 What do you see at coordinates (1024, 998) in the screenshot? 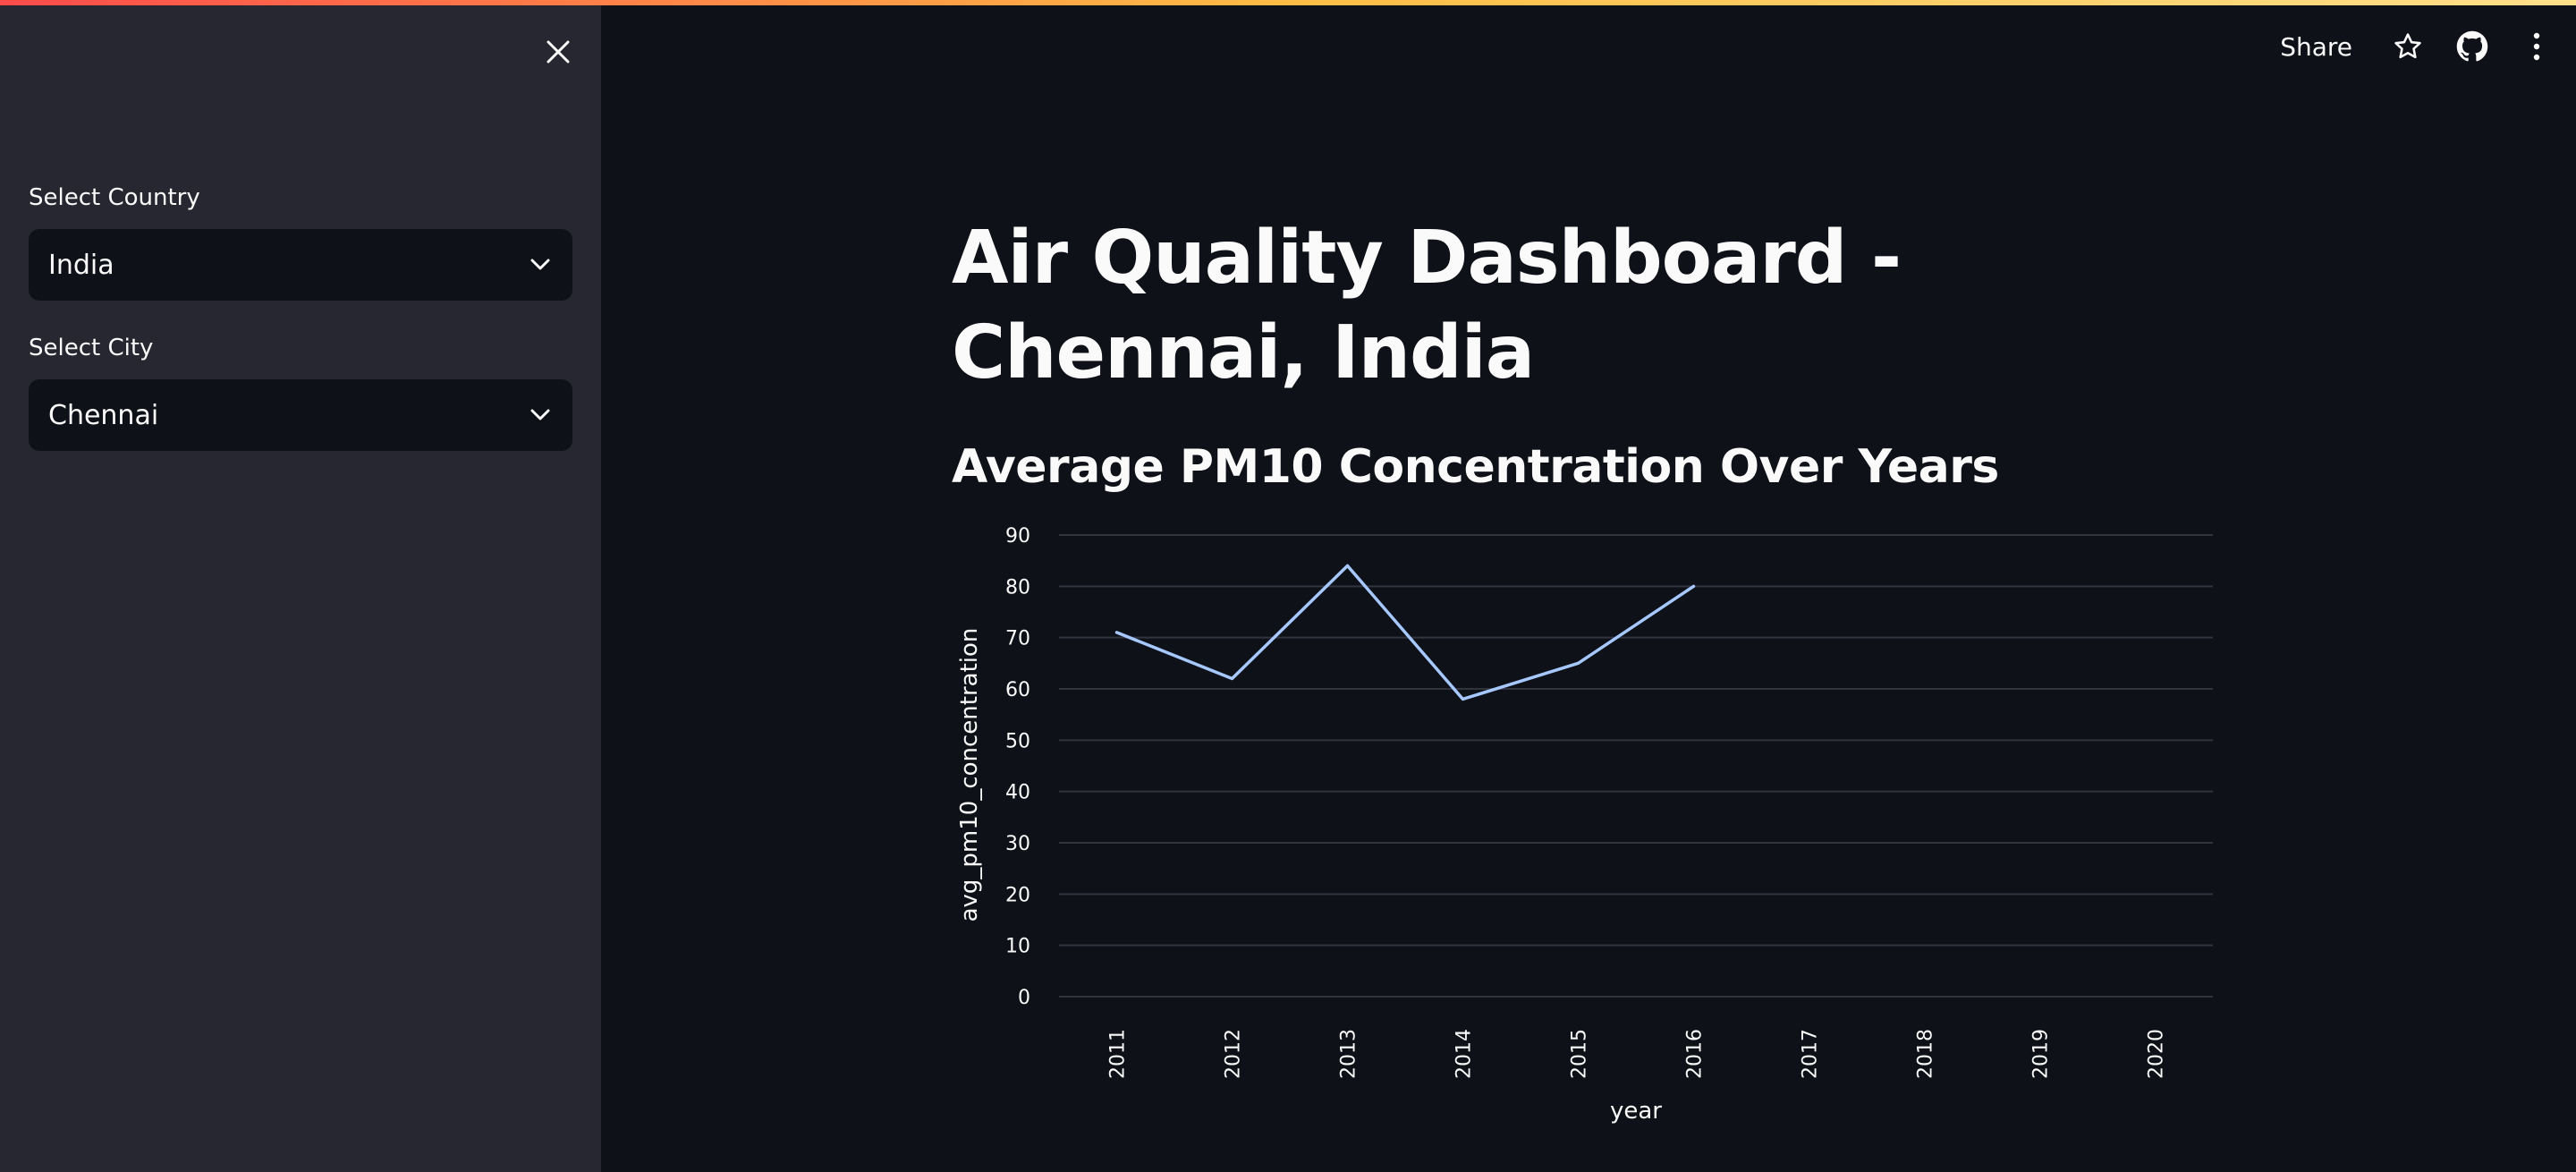
I see `y-tick-label: 0` at bounding box center [1024, 998].